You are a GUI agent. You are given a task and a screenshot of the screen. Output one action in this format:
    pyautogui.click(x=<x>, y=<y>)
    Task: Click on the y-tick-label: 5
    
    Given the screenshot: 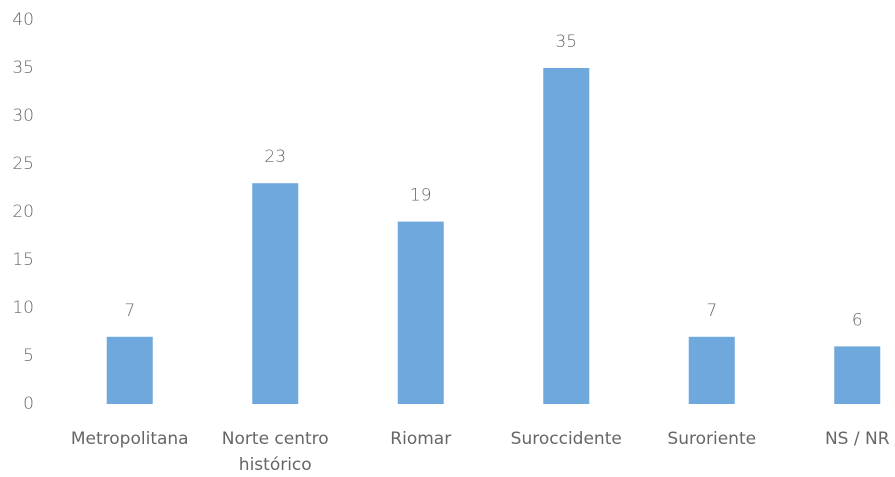 What is the action you would take?
    pyautogui.click(x=28, y=356)
    